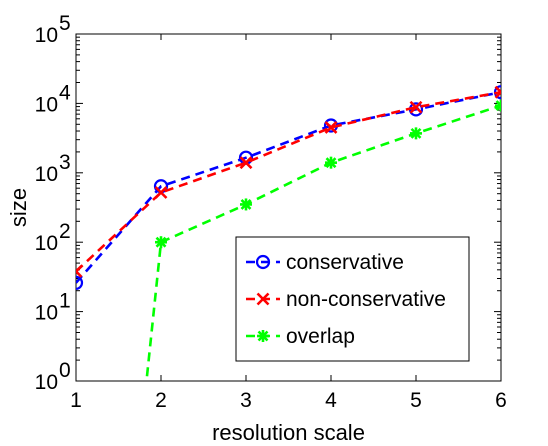 The height and width of the screenshot is (446, 548). What do you see at coordinates (161, 400) in the screenshot?
I see `x-tick-label: 2` at bounding box center [161, 400].